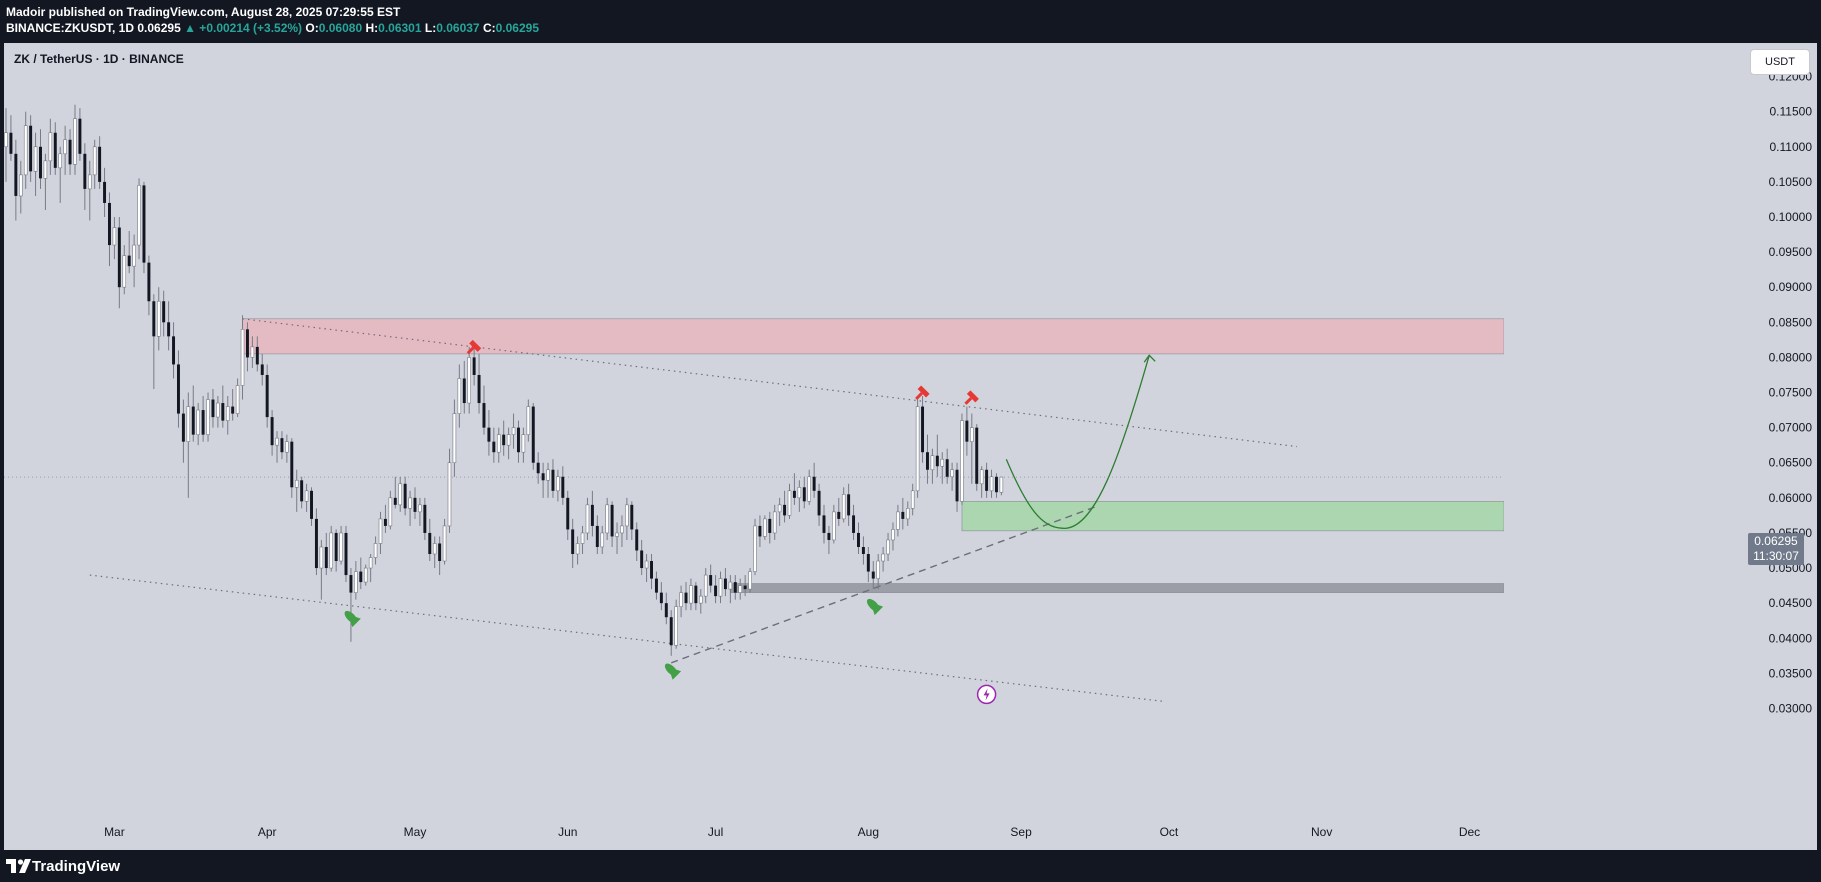 The image size is (1821, 882). What do you see at coordinates (1321, 832) in the screenshot?
I see `time-tick-label: Nov` at bounding box center [1321, 832].